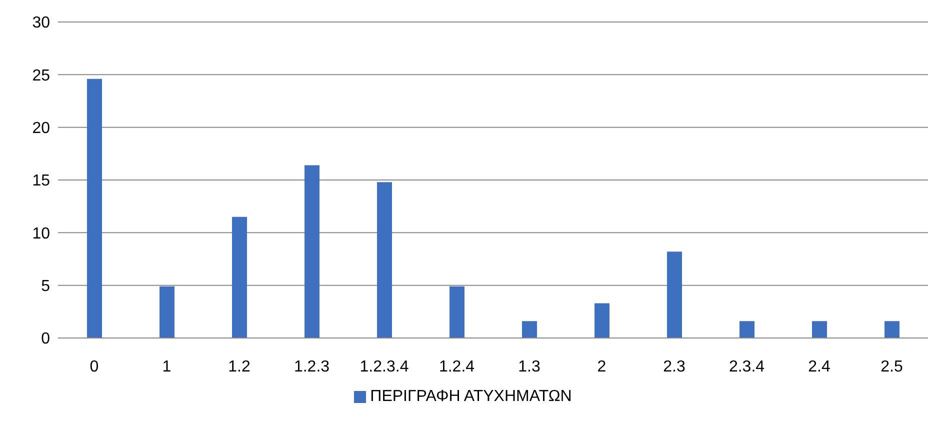  What do you see at coordinates (746, 367) in the screenshot?
I see `x-tick-label: 2.3.4` at bounding box center [746, 367].